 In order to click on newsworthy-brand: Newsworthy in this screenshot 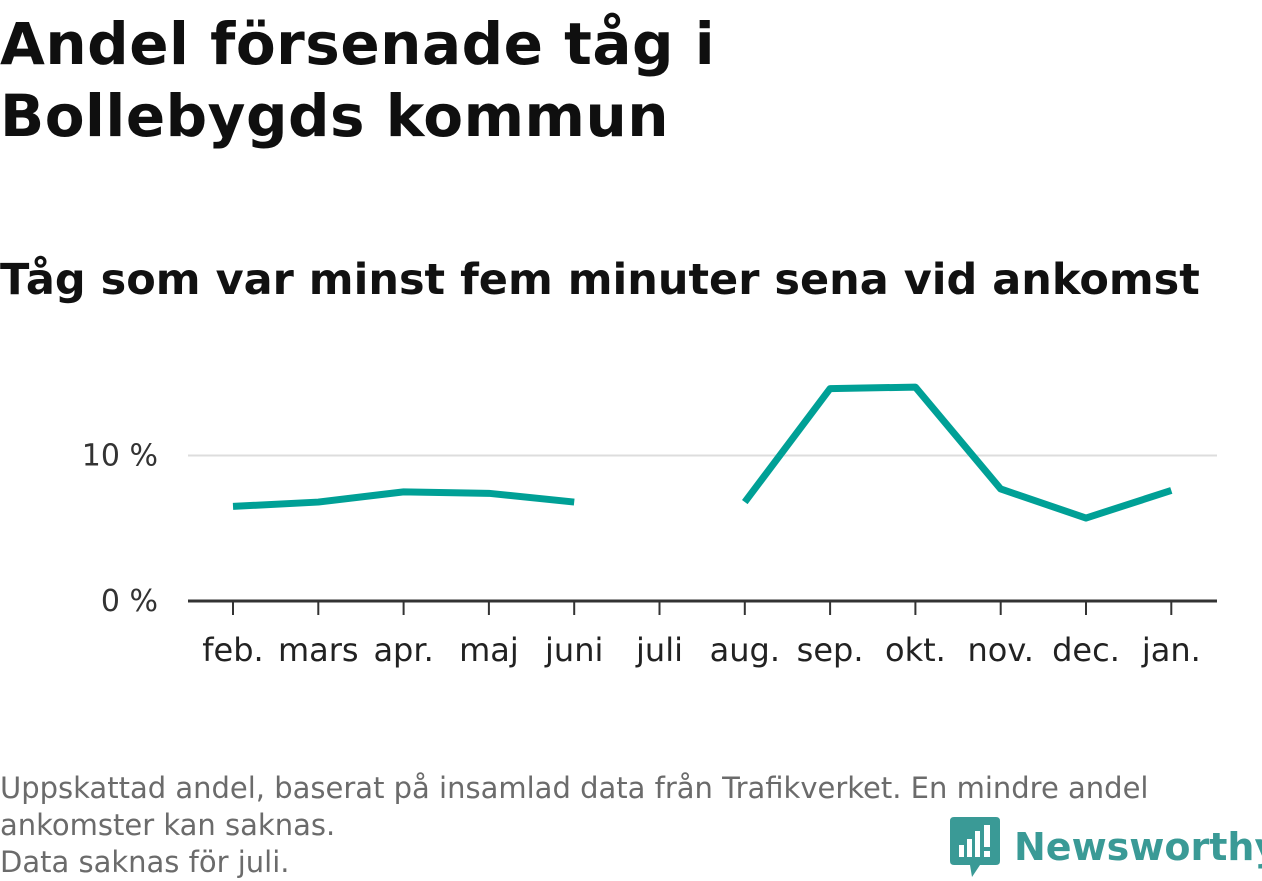, I will do `click(1106, 847)`.